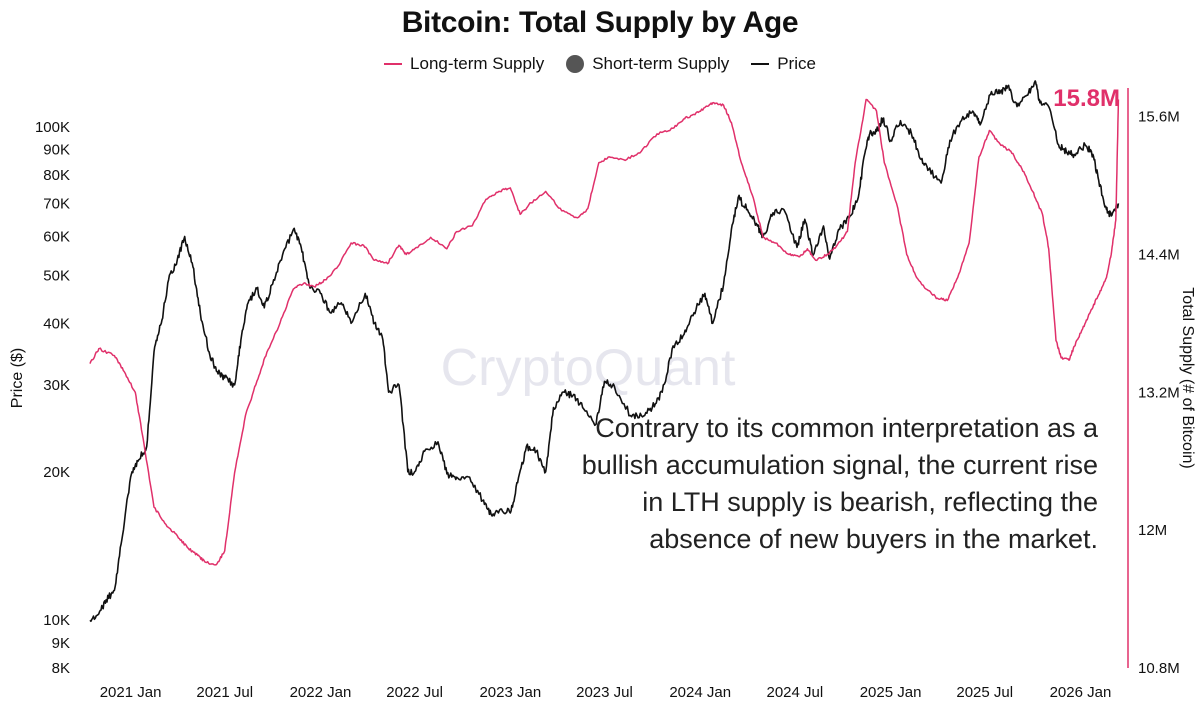  I want to click on legend-swatch-price, so click(760, 64).